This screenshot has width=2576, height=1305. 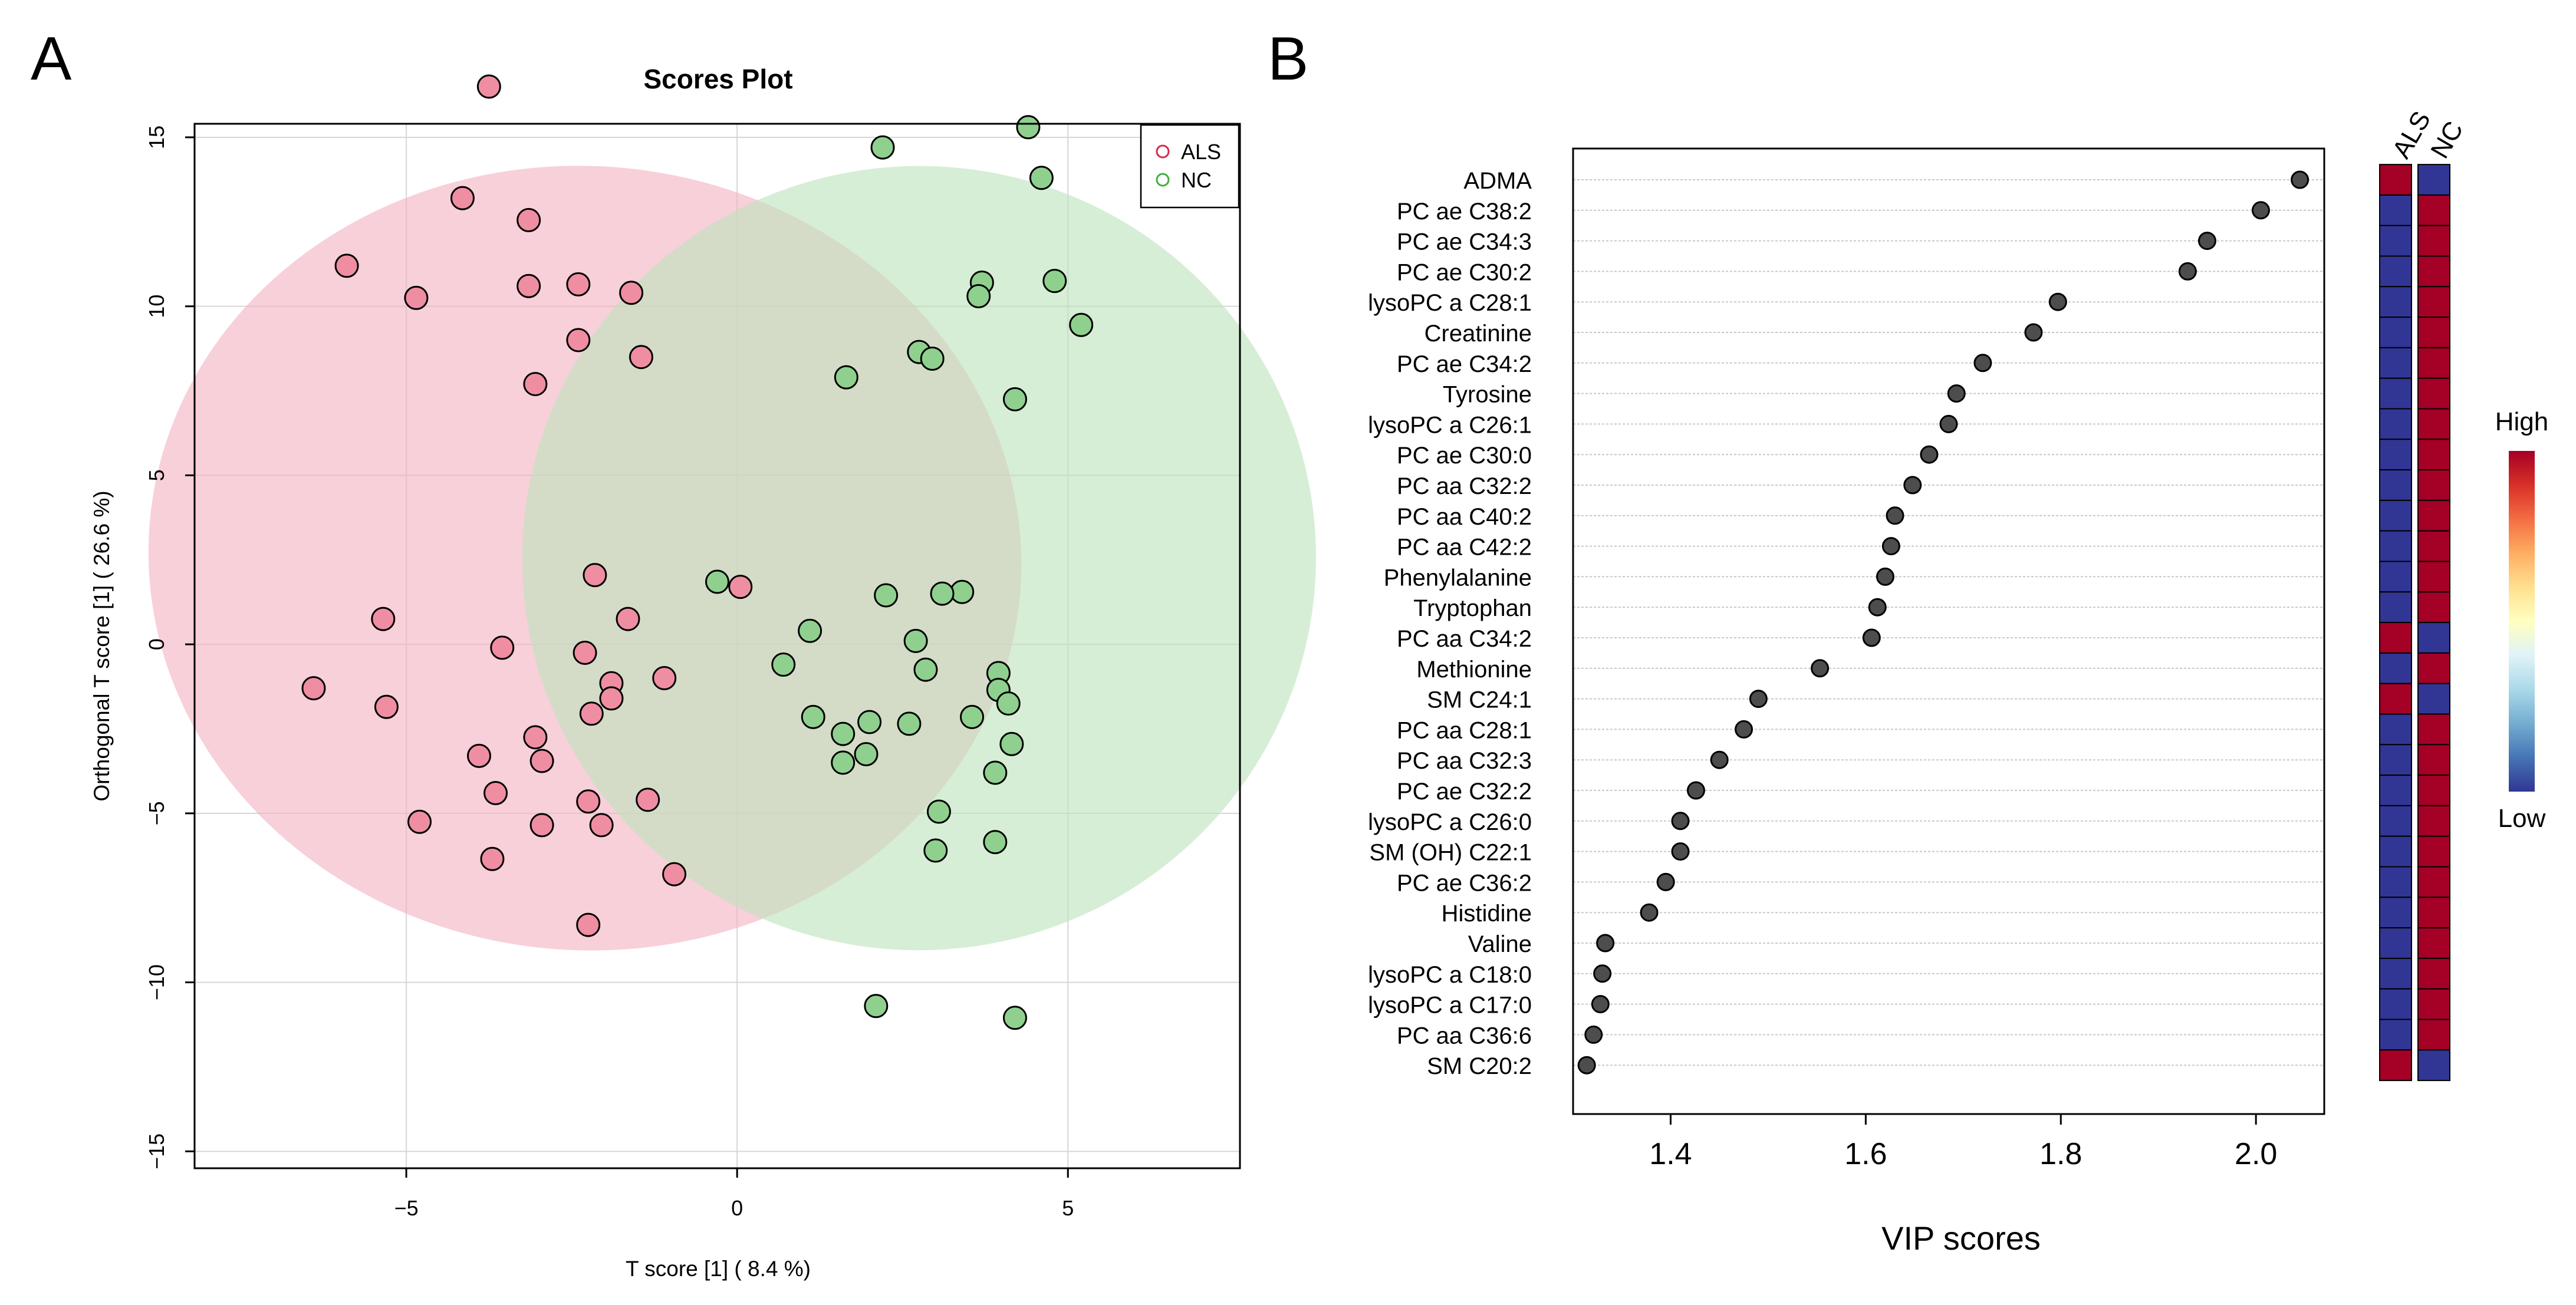 I want to click on vip-x-tick-label: 1.6, so click(x=1866, y=1154).